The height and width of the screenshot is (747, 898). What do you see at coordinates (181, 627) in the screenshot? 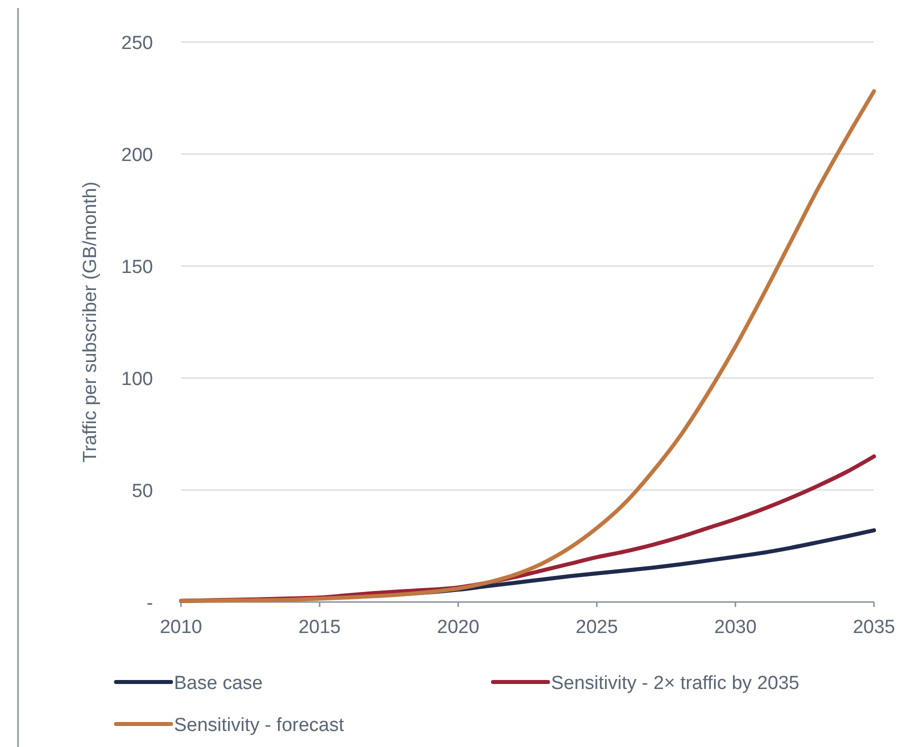
I see `x-tick-label: 2010` at bounding box center [181, 627].